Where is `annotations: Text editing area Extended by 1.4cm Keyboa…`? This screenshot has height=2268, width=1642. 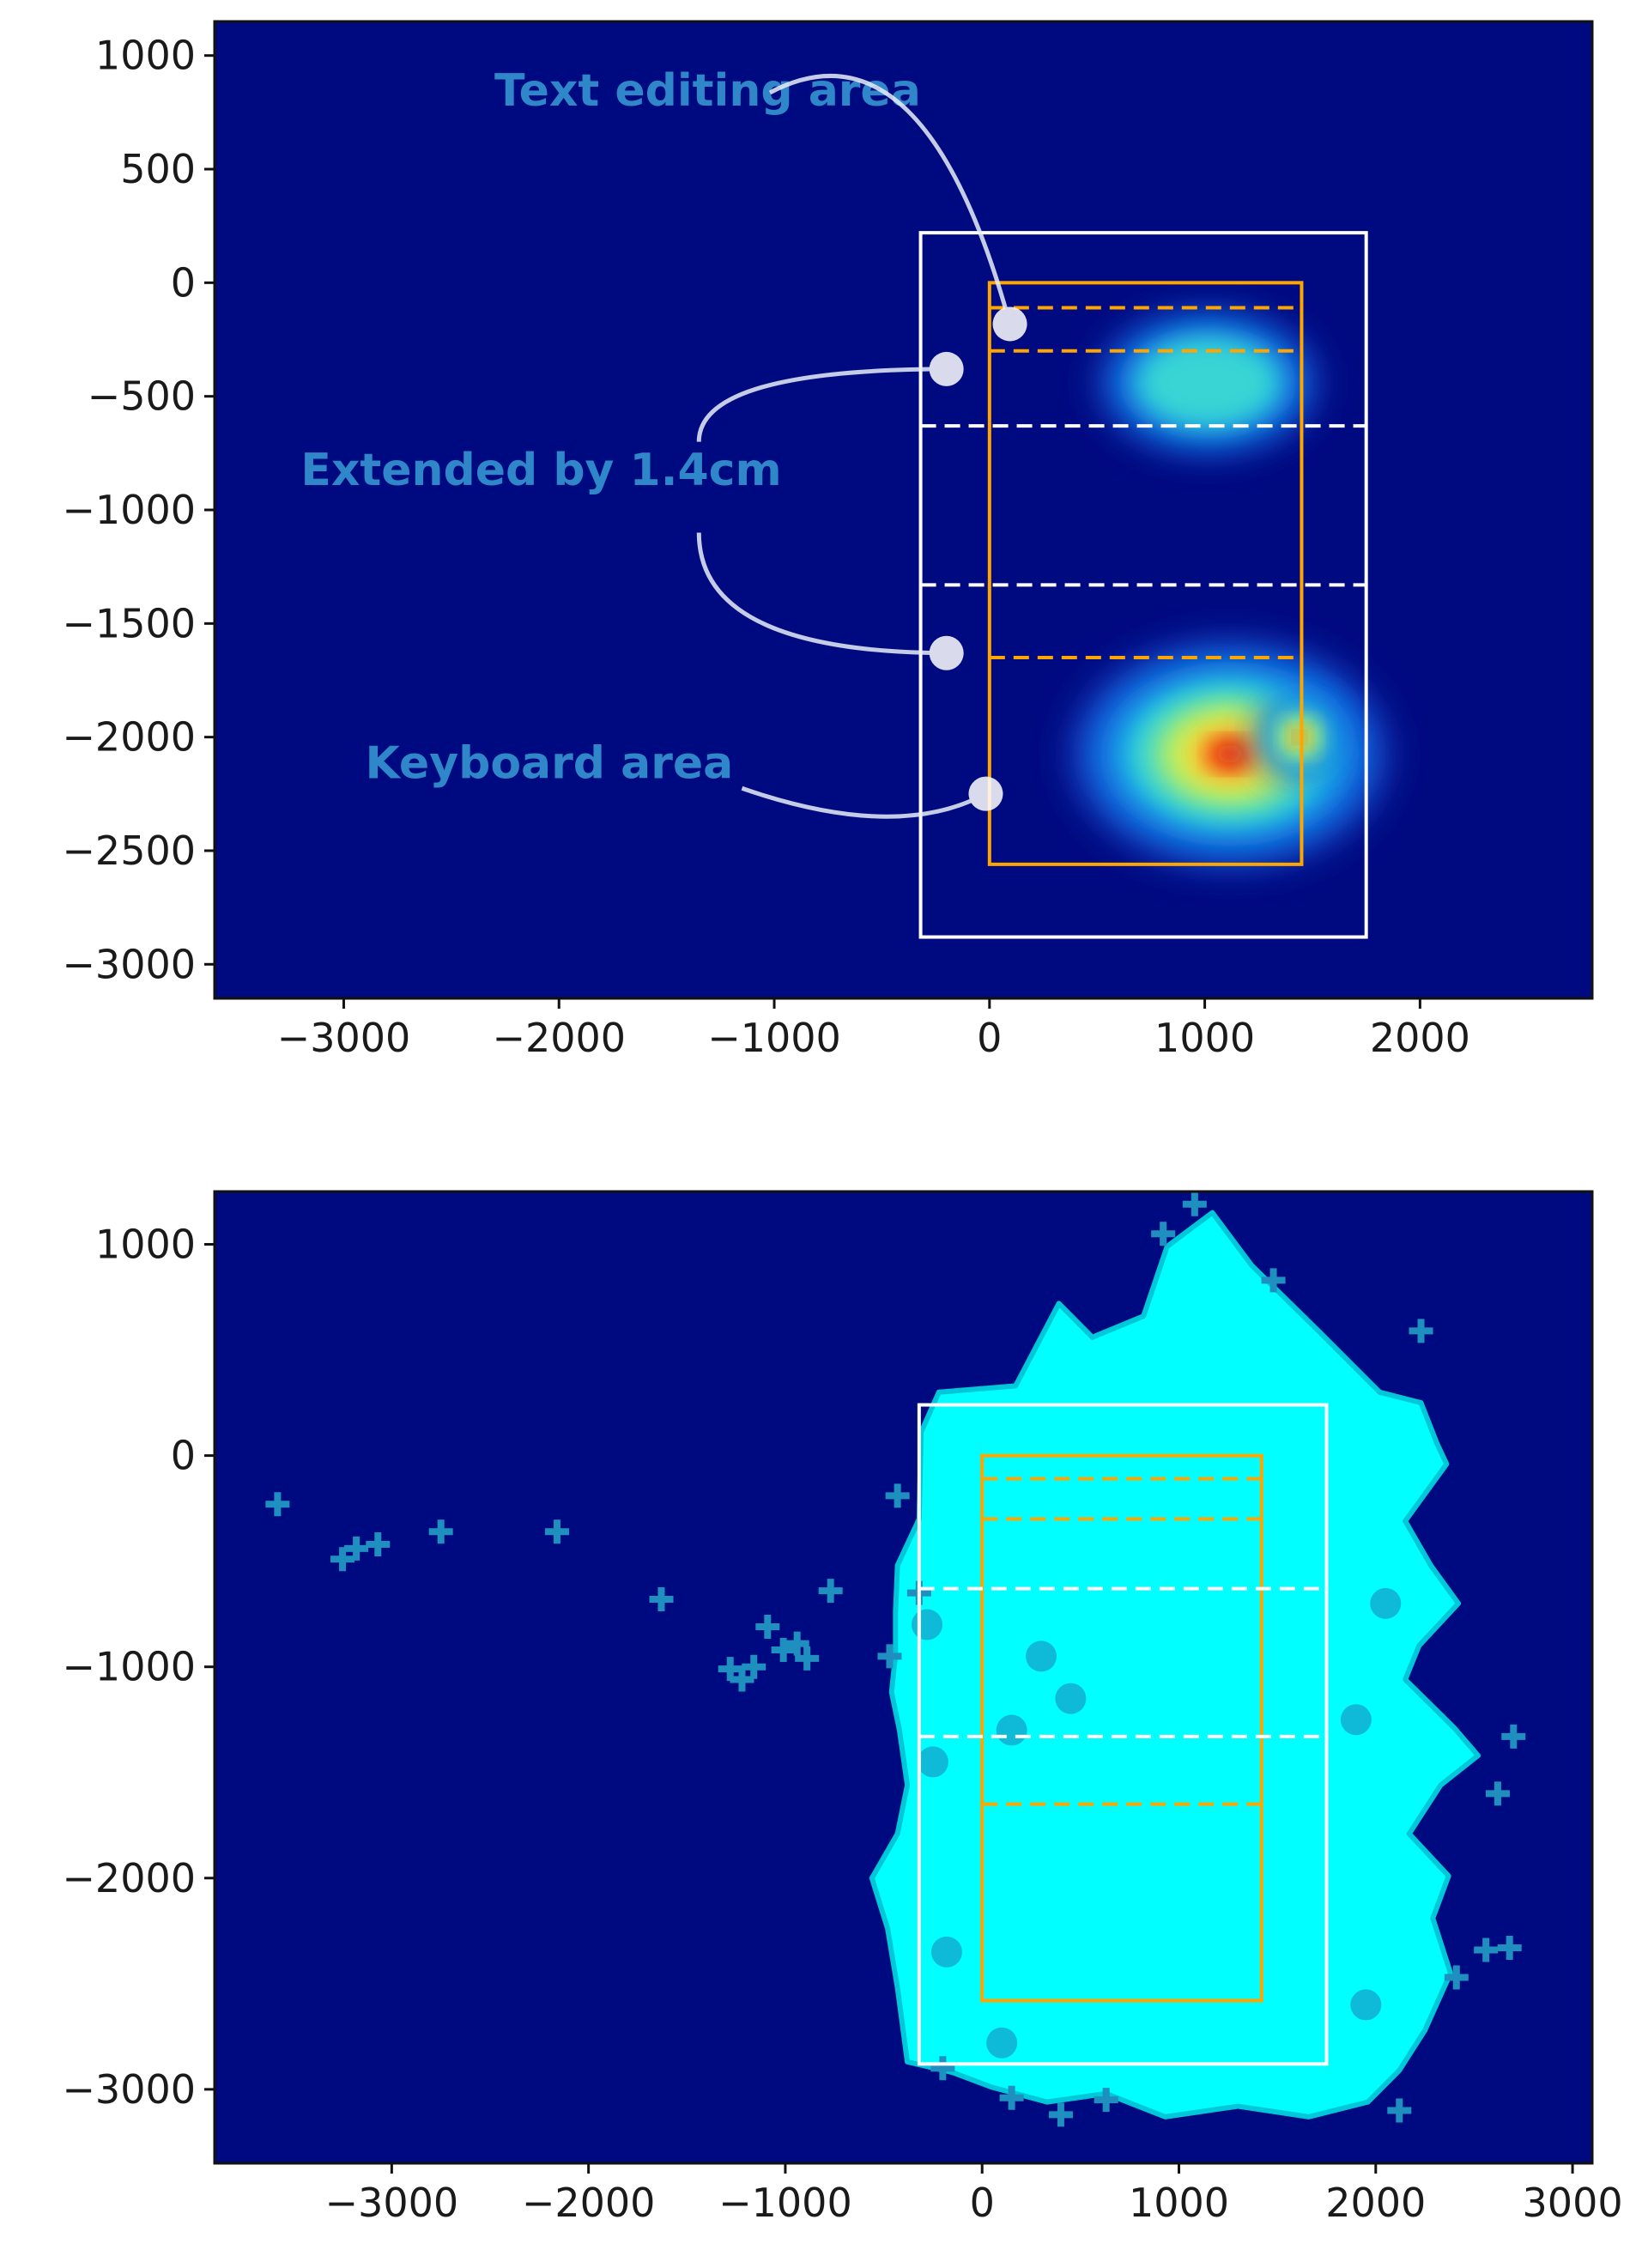
annotations: Text editing area Extended by 1.4cm Keyboa… is located at coordinates (663, 442).